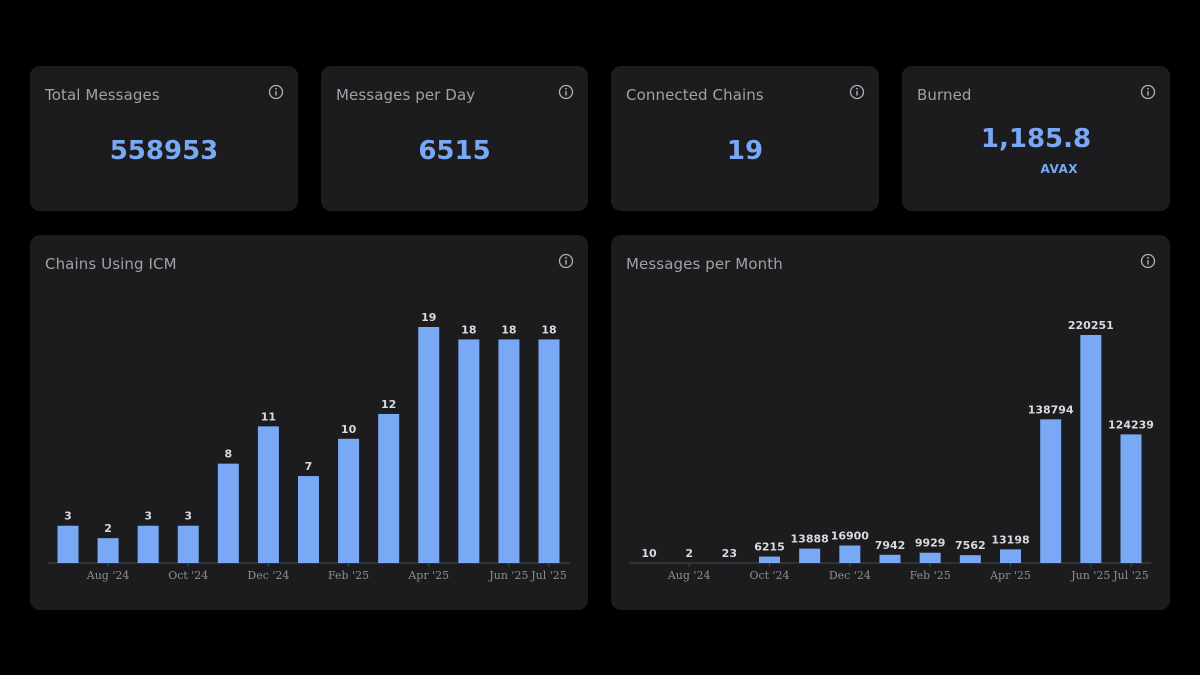  I want to click on data-label: 124239, so click(1131, 424).